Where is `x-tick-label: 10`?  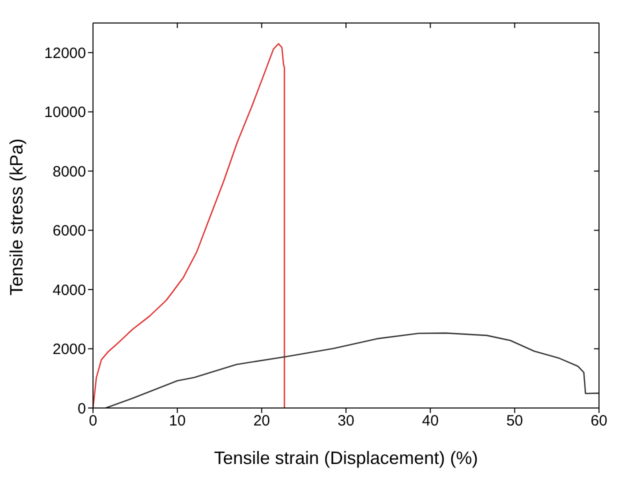 x-tick-label: 10 is located at coordinates (177, 421).